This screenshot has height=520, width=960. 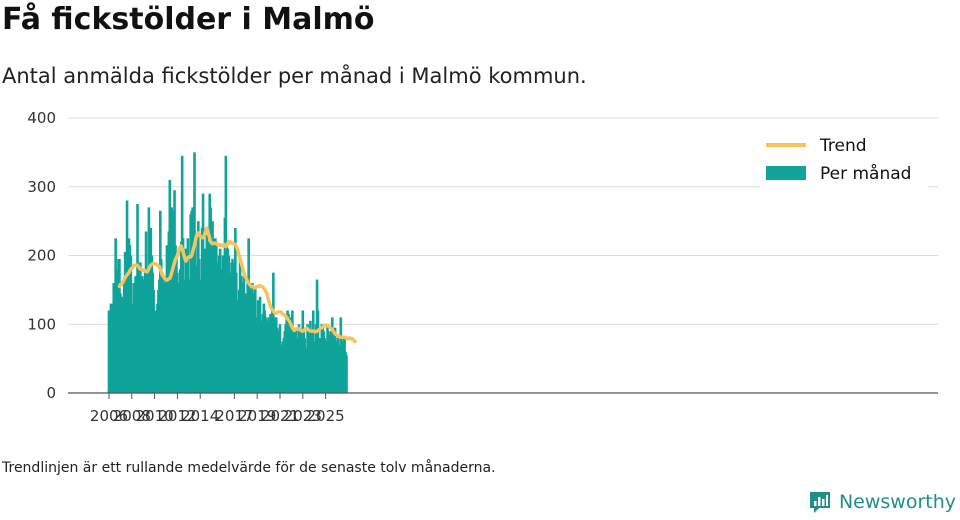 I want to click on x-tick-label: 2017, so click(x=234, y=416).